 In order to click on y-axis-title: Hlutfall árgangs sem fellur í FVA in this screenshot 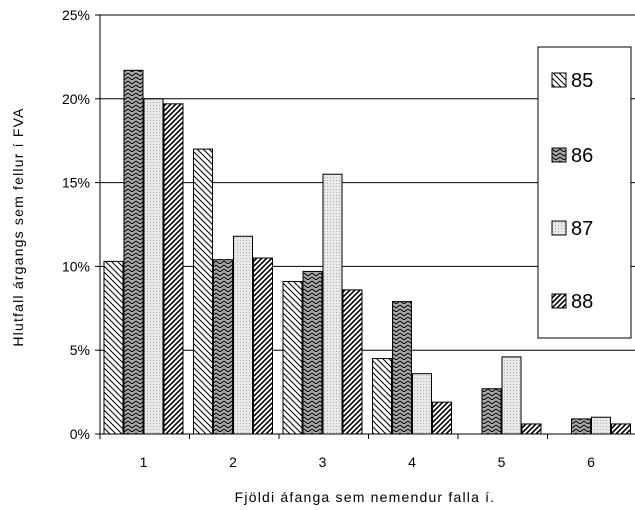, I will do `click(18, 226)`.